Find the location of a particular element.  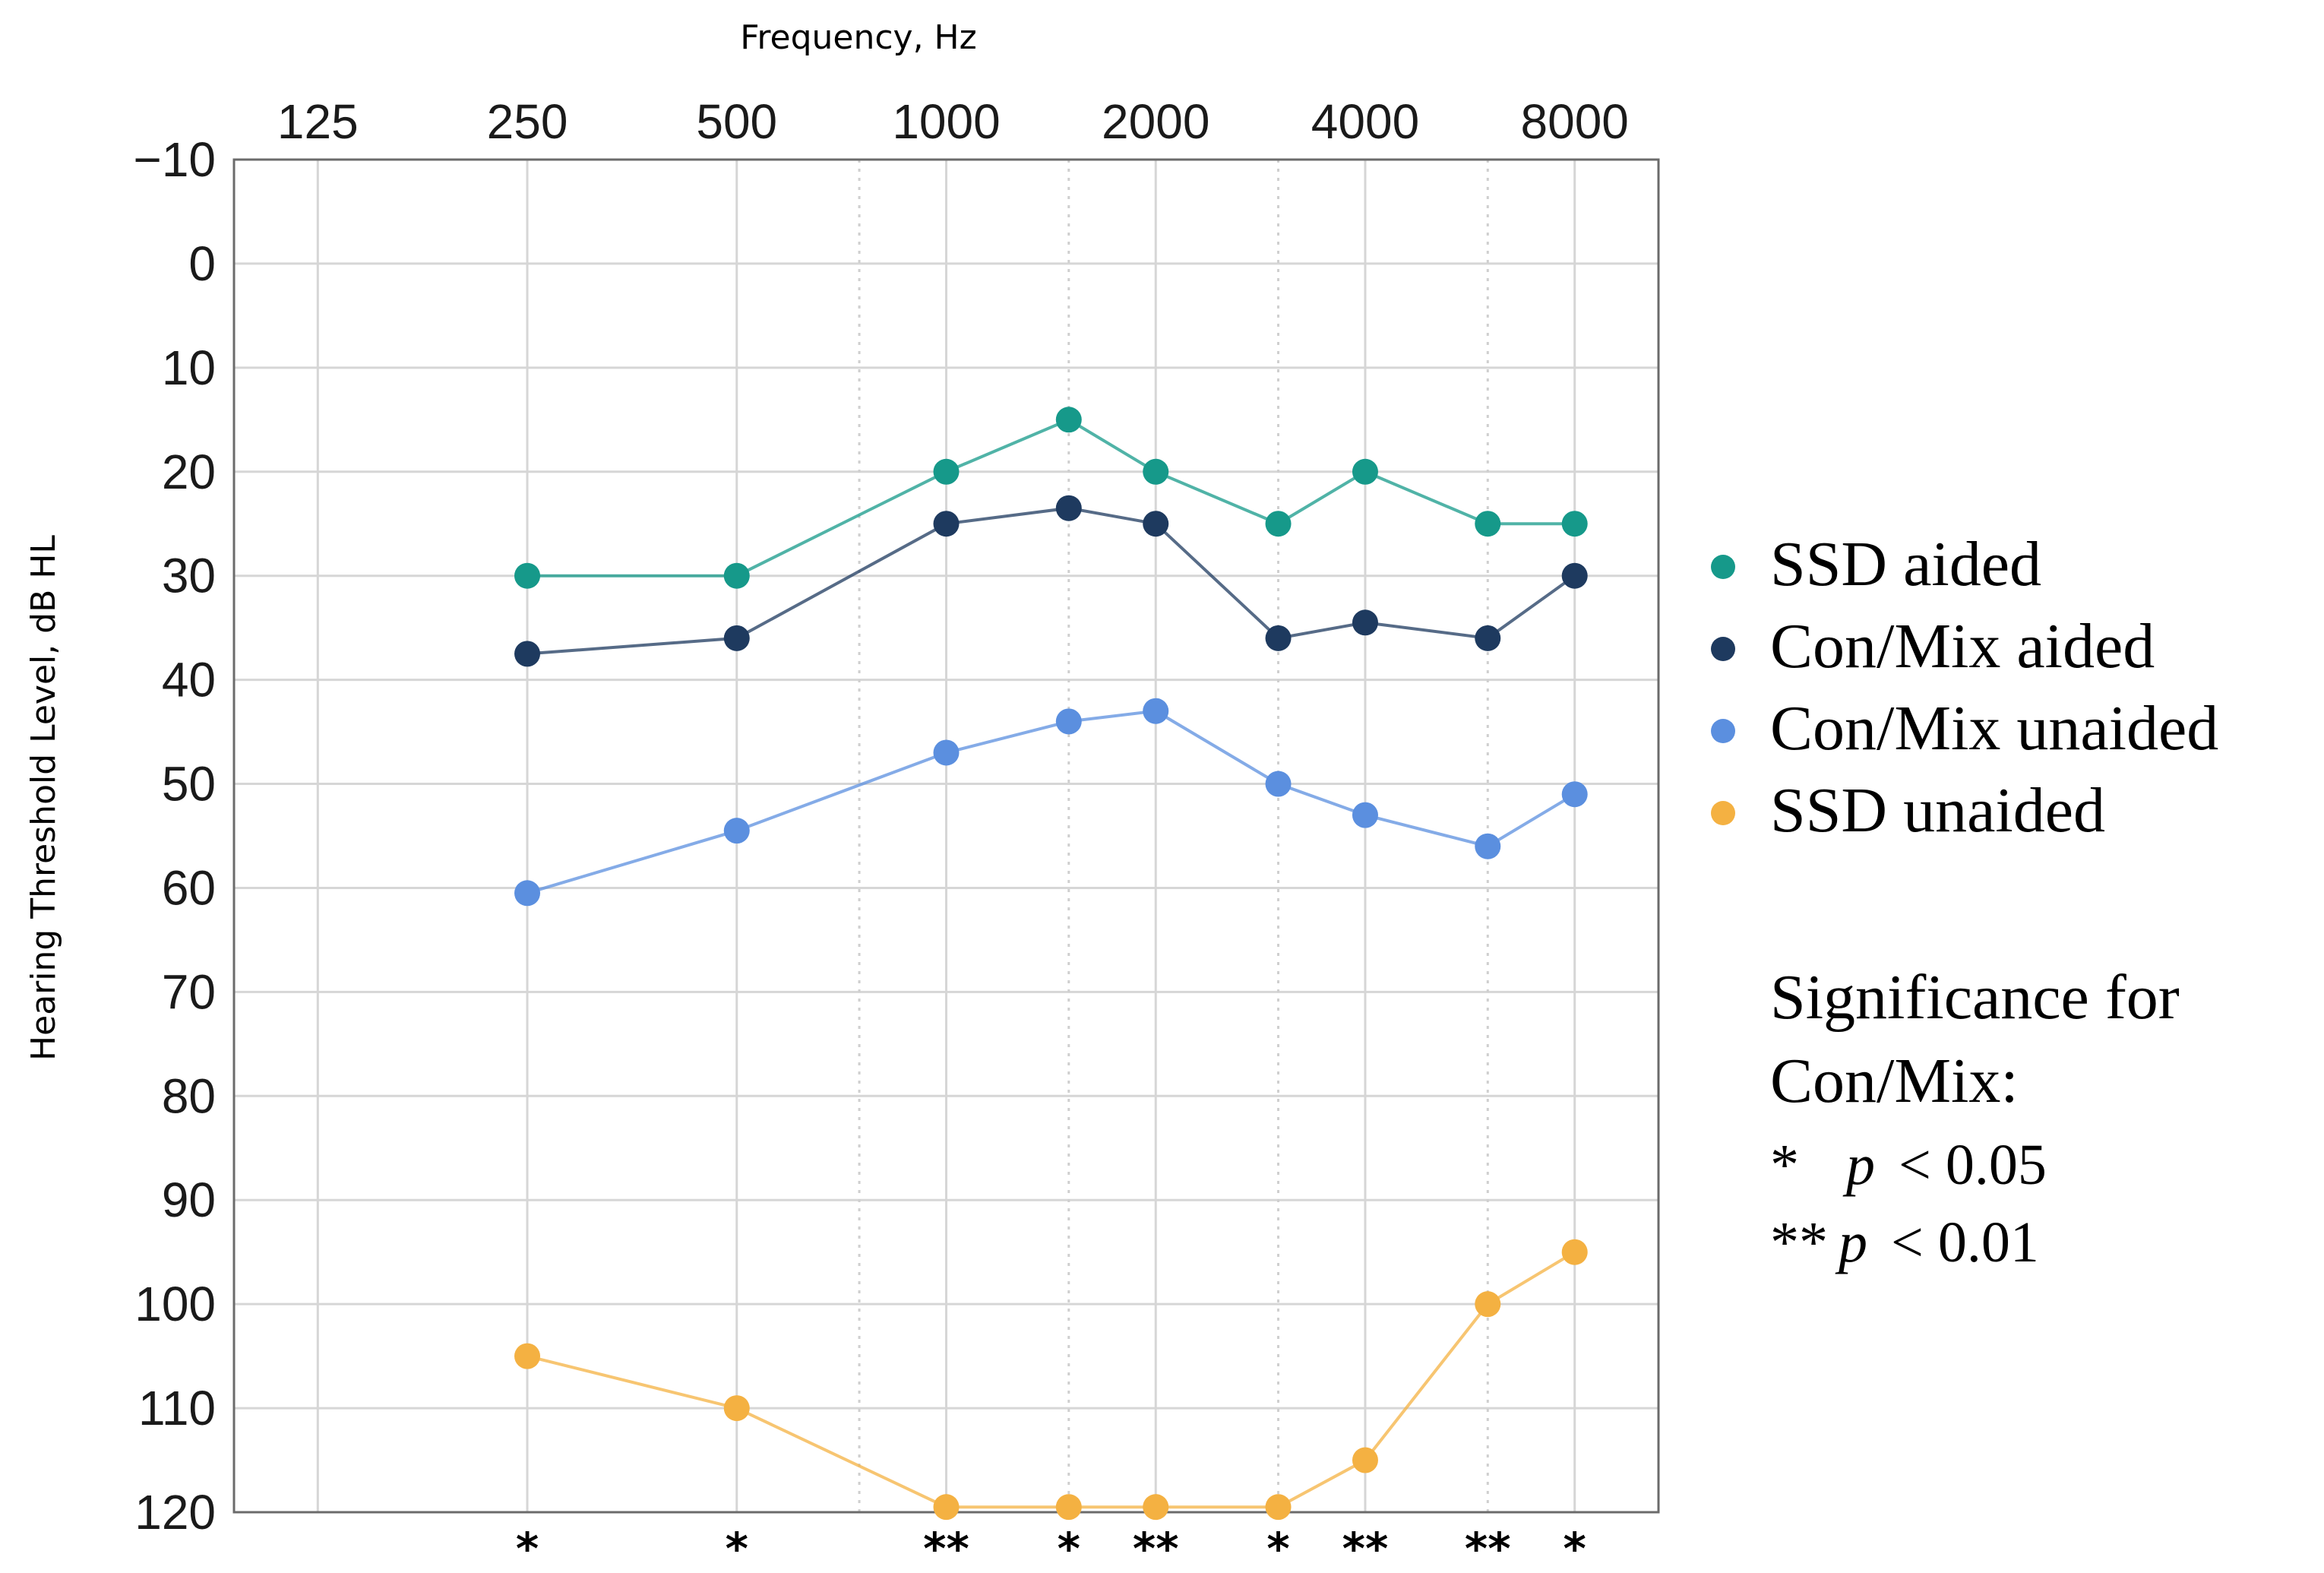

significance-title-line1: Significance for is located at coordinates (1975, 997).